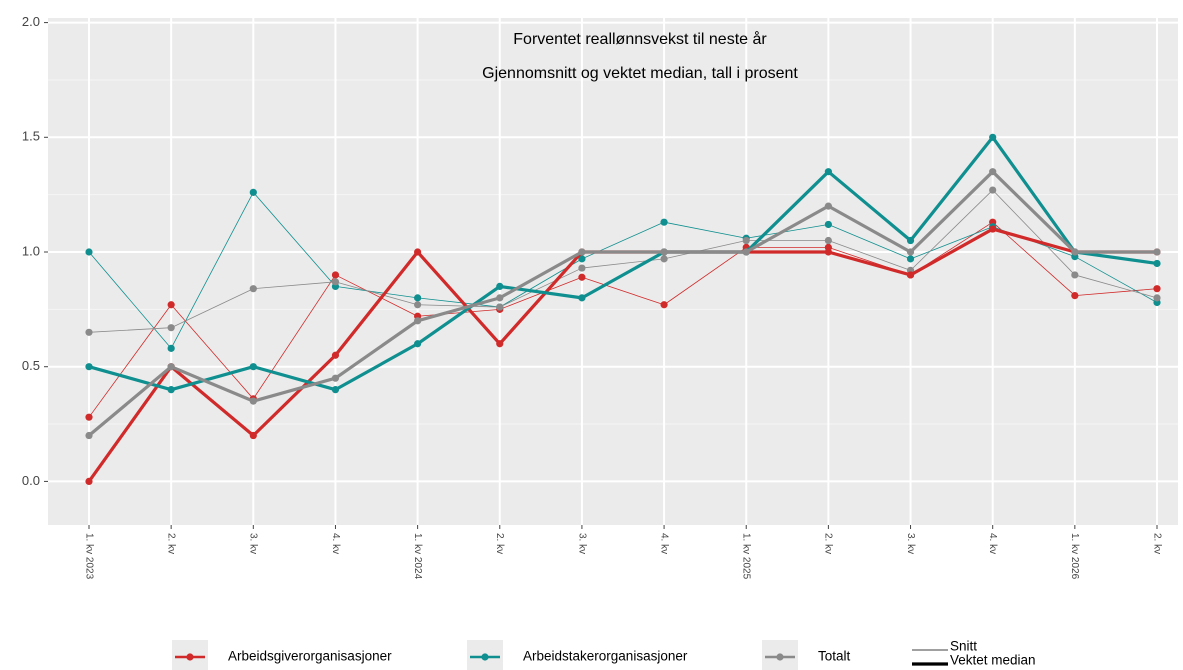 Image resolution: width=1183 pixels, height=670 pixels. I want to click on x-tick-label: 1. kv 2026, so click(1074, 556).